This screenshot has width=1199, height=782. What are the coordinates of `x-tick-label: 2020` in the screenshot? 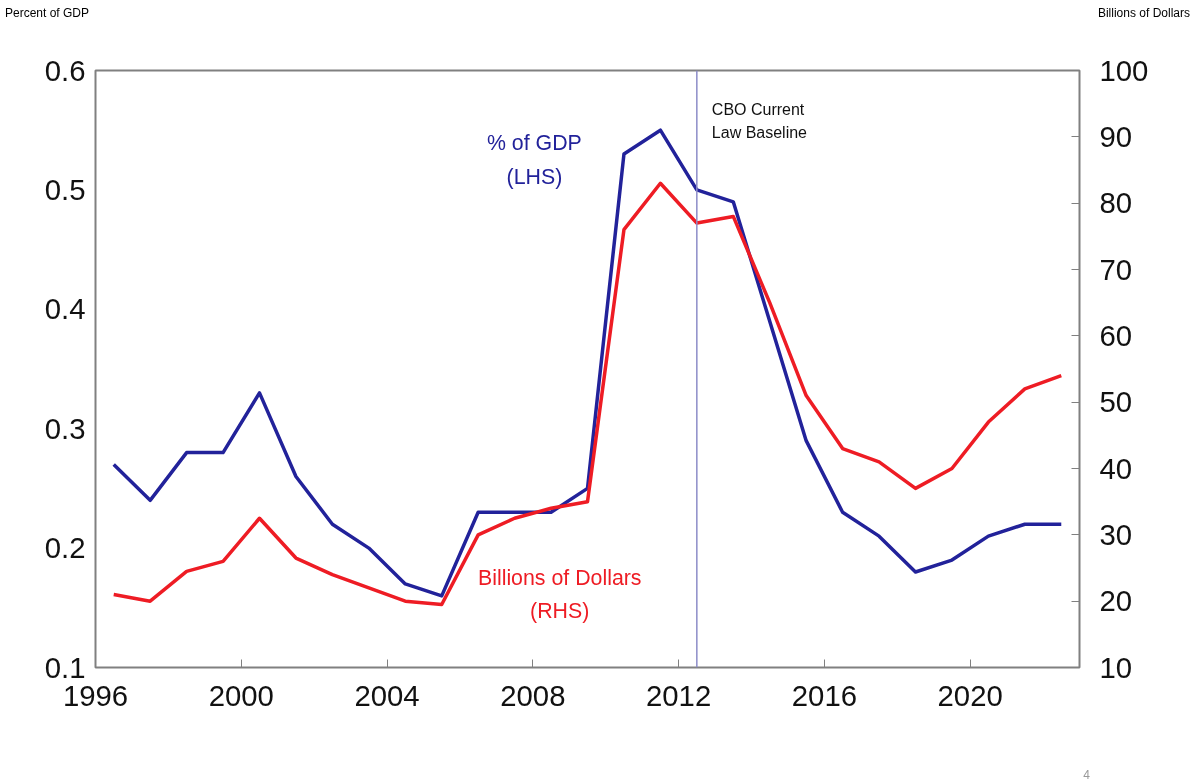 It's located at (970, 695).